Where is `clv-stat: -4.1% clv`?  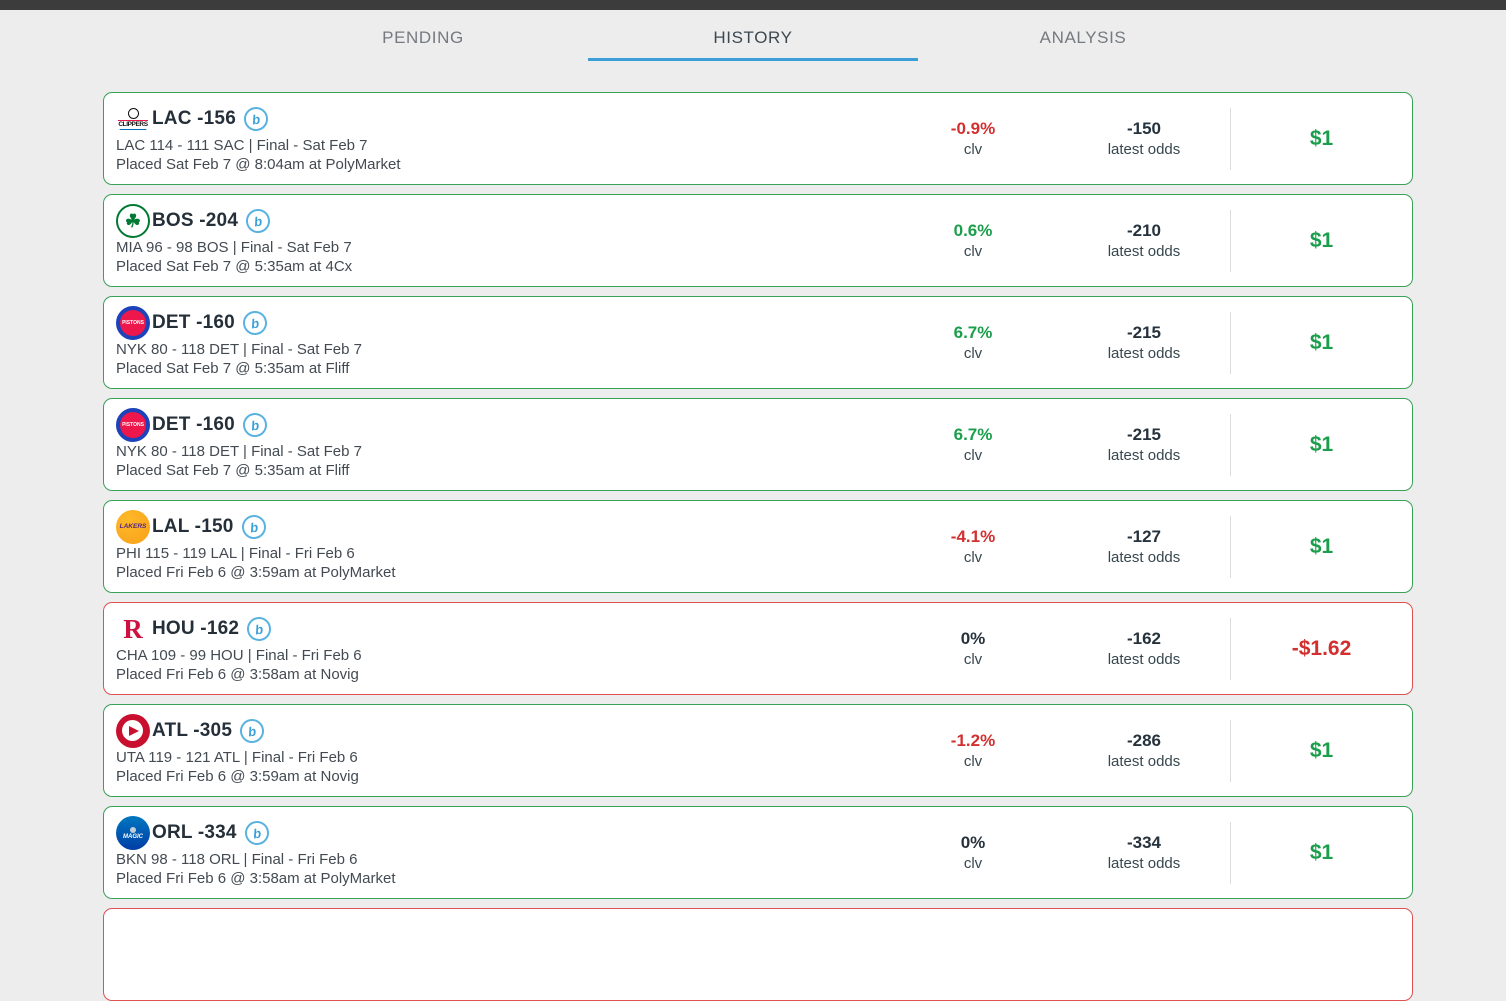
clv-stat: -4.1% clv is located at coordinates (973, 546).